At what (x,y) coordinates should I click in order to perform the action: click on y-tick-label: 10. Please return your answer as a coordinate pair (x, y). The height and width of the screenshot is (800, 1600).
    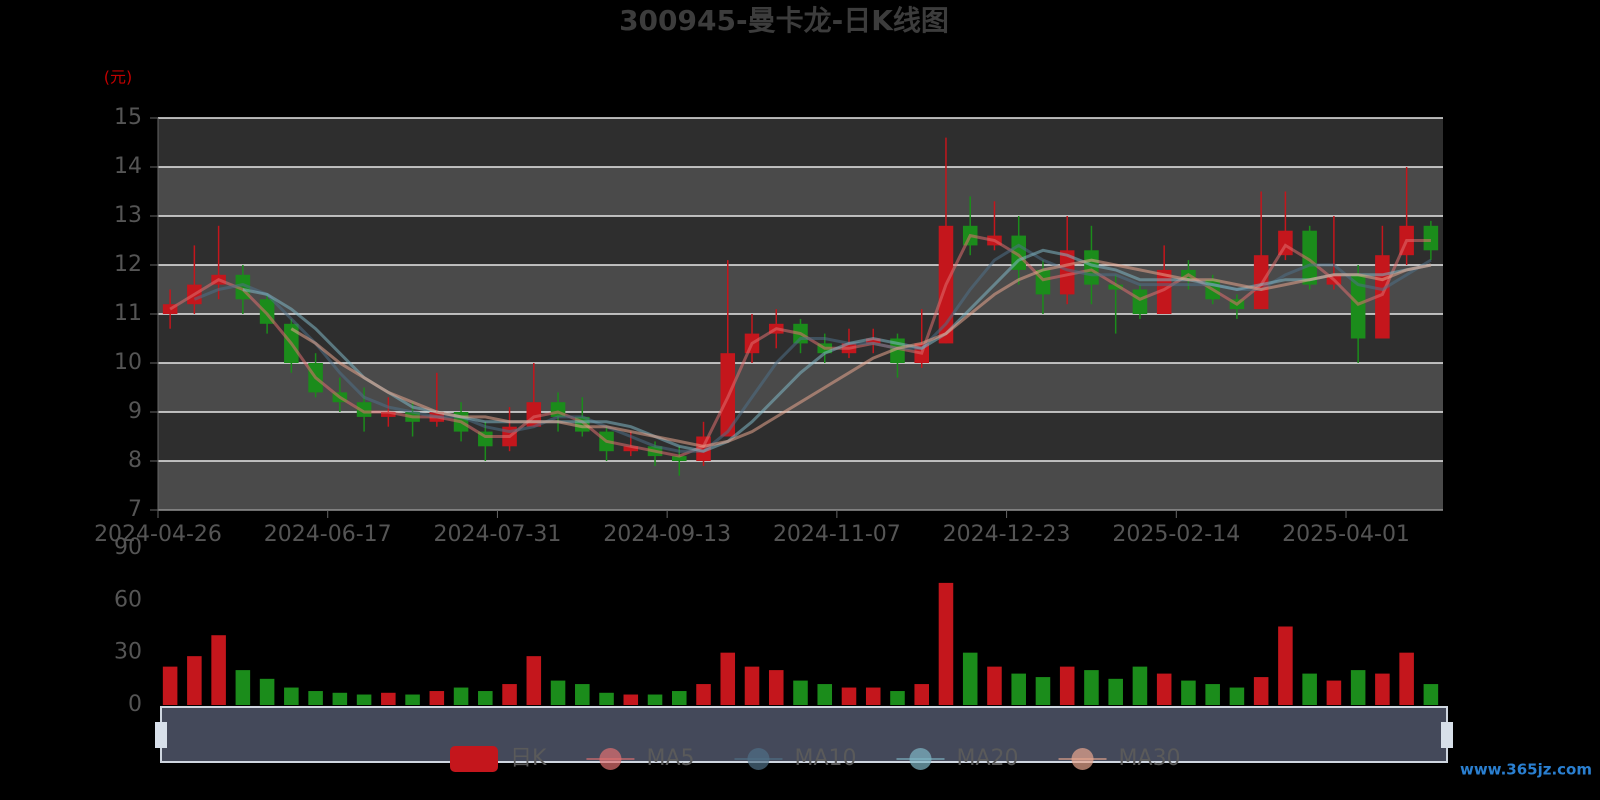
    Looking at the image, I should click on (128, 362).